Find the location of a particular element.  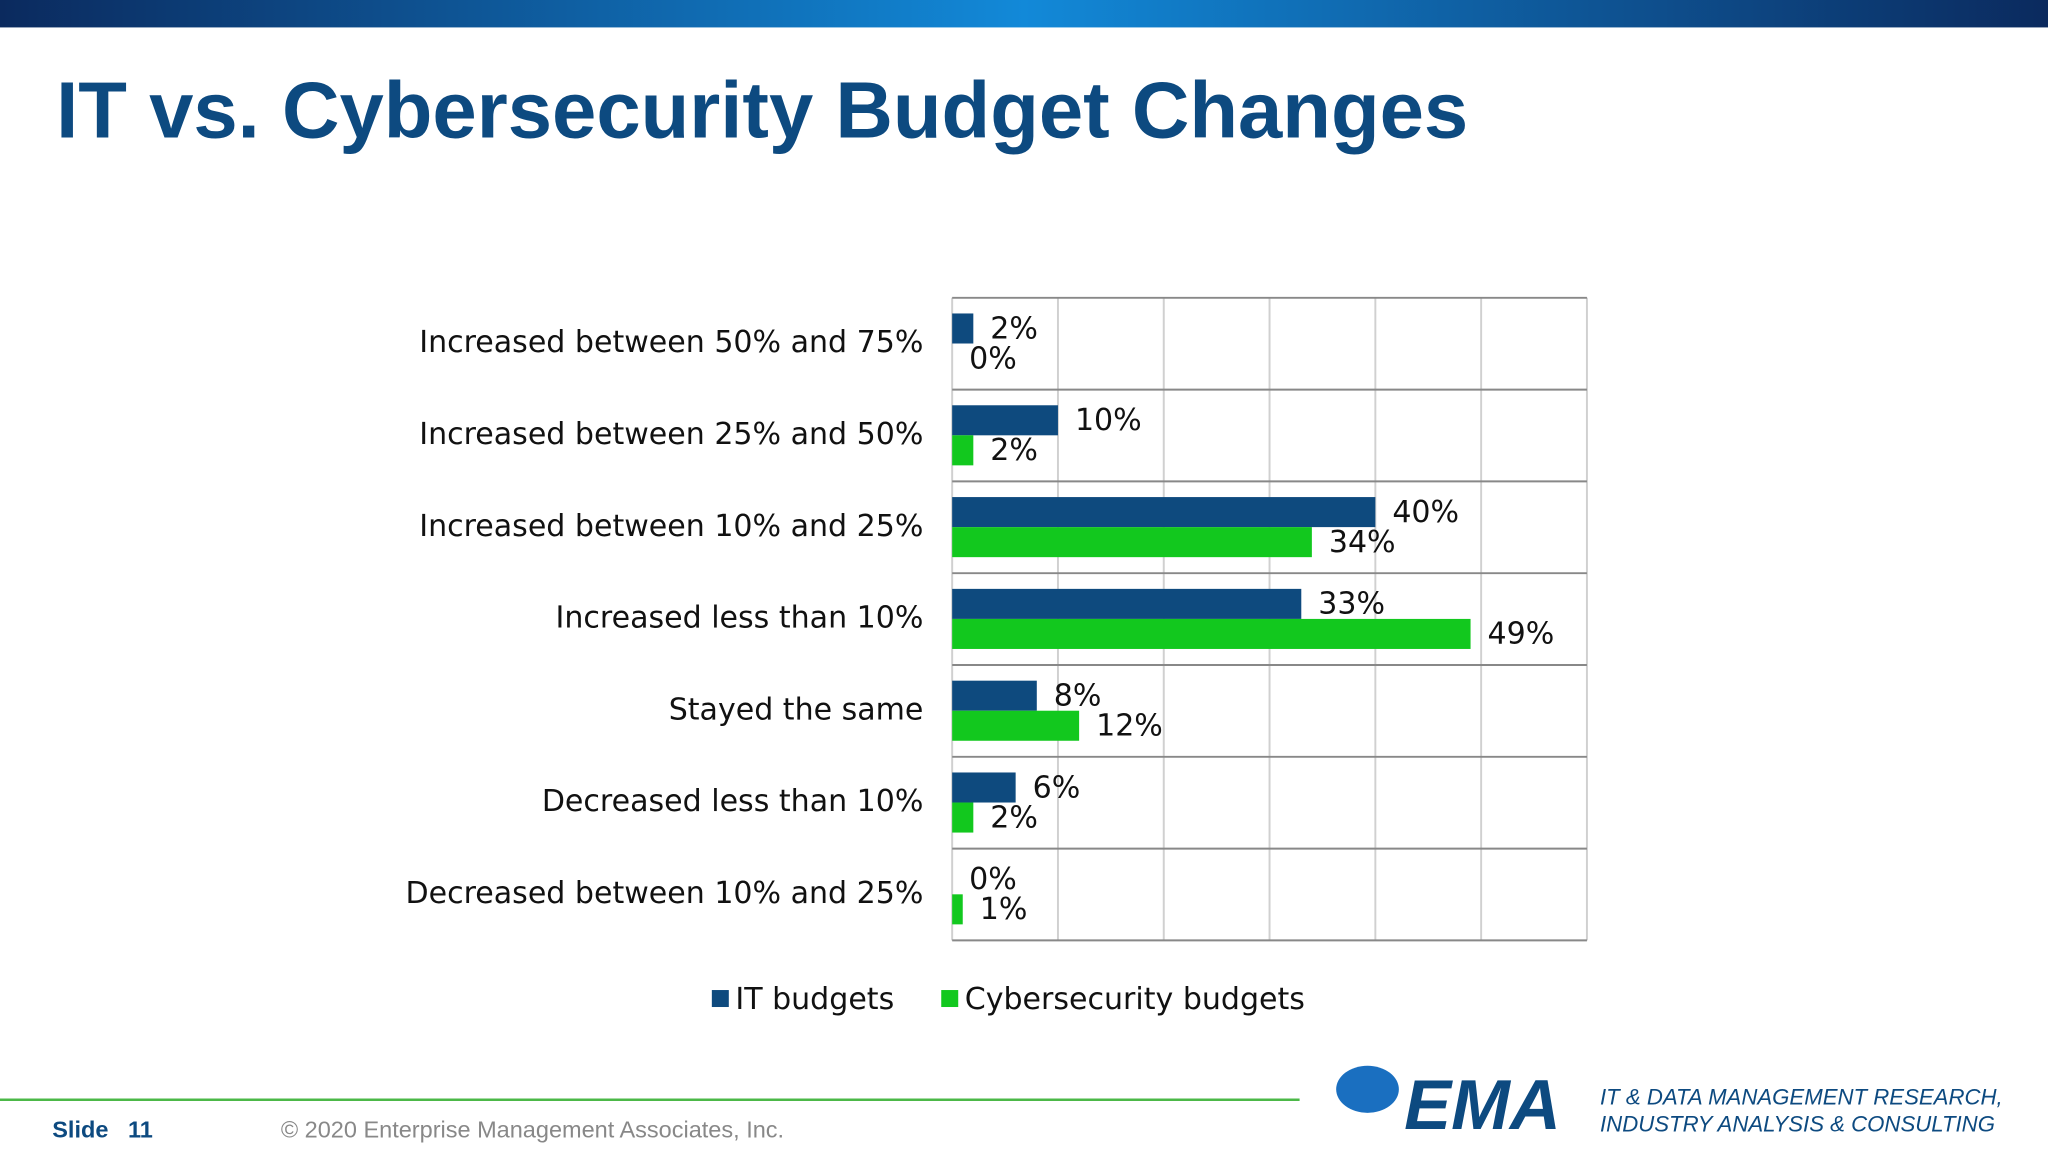

slide-label: Slide is located at coordinates (80, 1129).